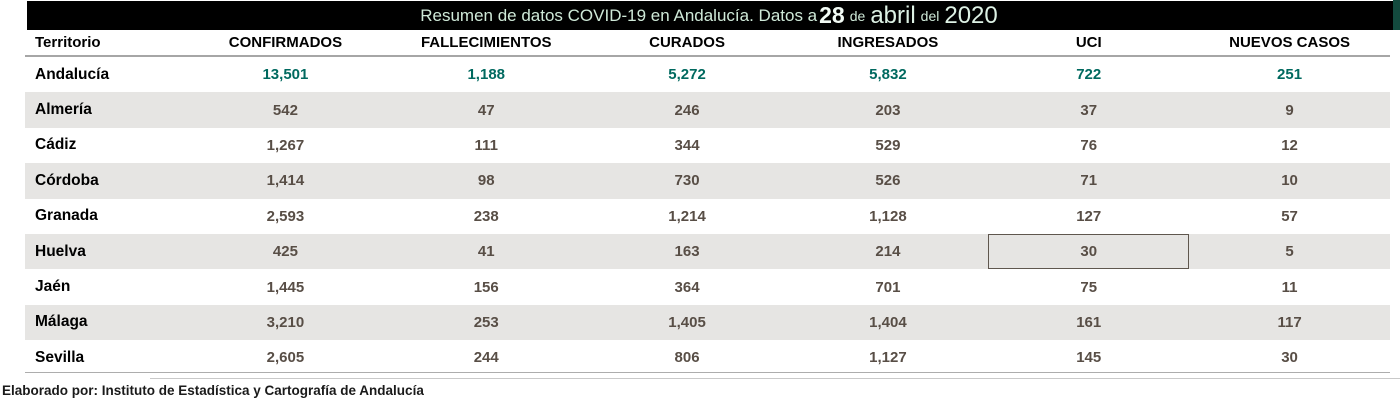 Image resolution: width=1400 pixels, height=400 pixels. I want to click on value-cell: 111, so click(486, 145).